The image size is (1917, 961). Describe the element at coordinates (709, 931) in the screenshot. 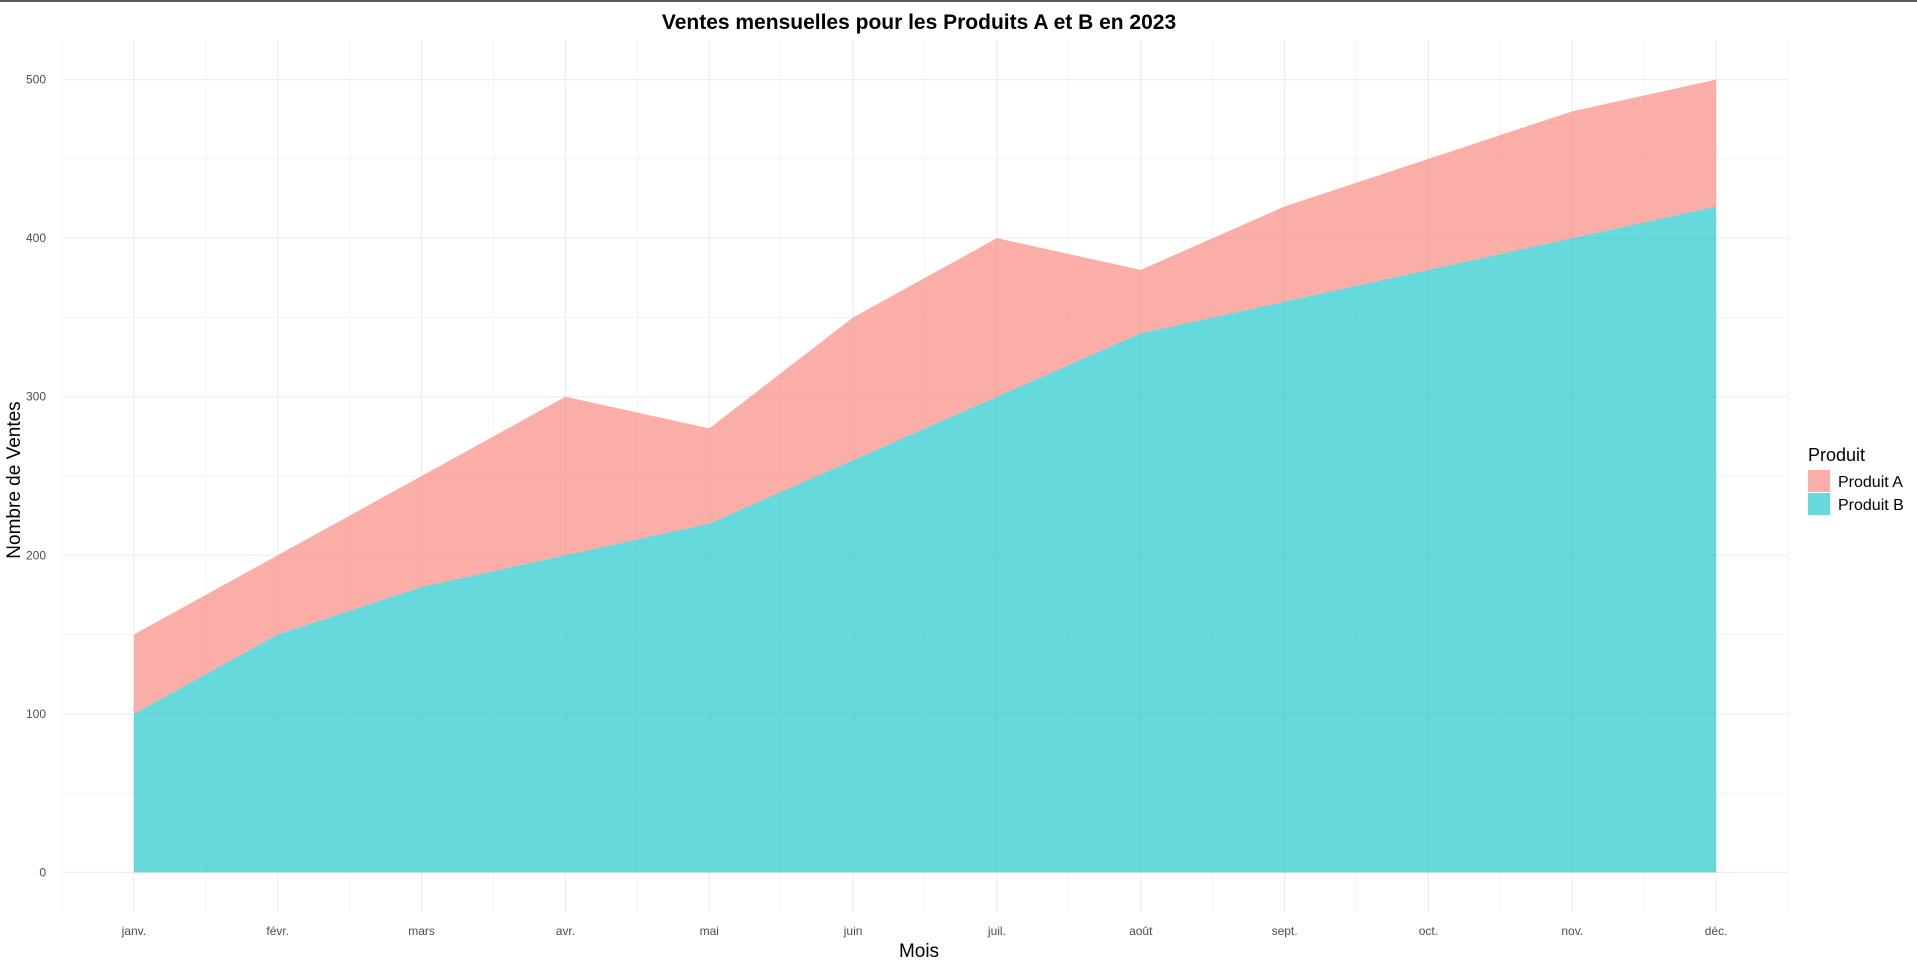

I see `x-tick-label: mai` at that location.